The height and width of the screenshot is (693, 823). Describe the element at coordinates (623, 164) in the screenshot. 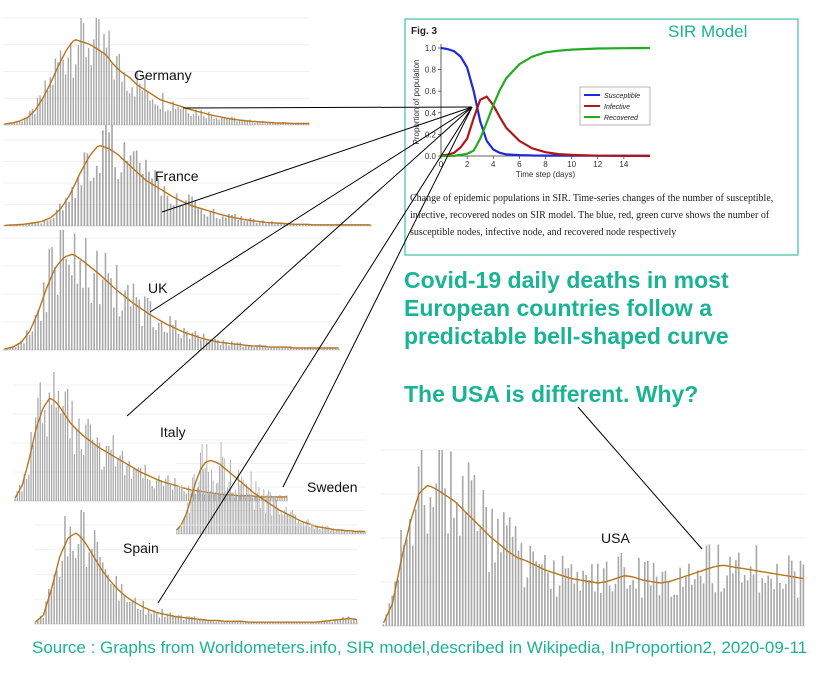

I see `sir-x-tick-label: 14` at that location.